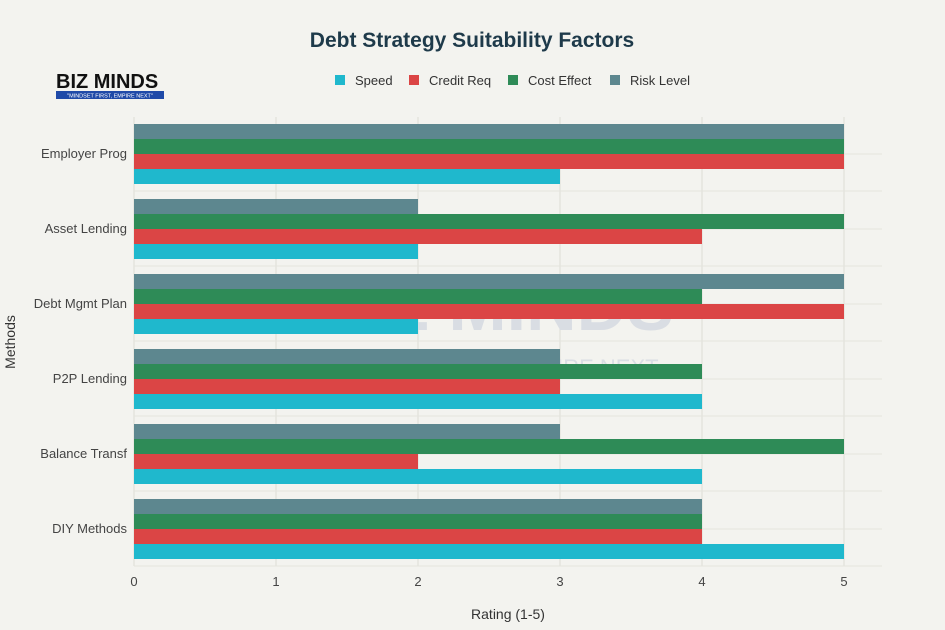  Describe the element at coordinates (660, 80) in the screenshot. I see `legend-label: Risk Level` at that location.